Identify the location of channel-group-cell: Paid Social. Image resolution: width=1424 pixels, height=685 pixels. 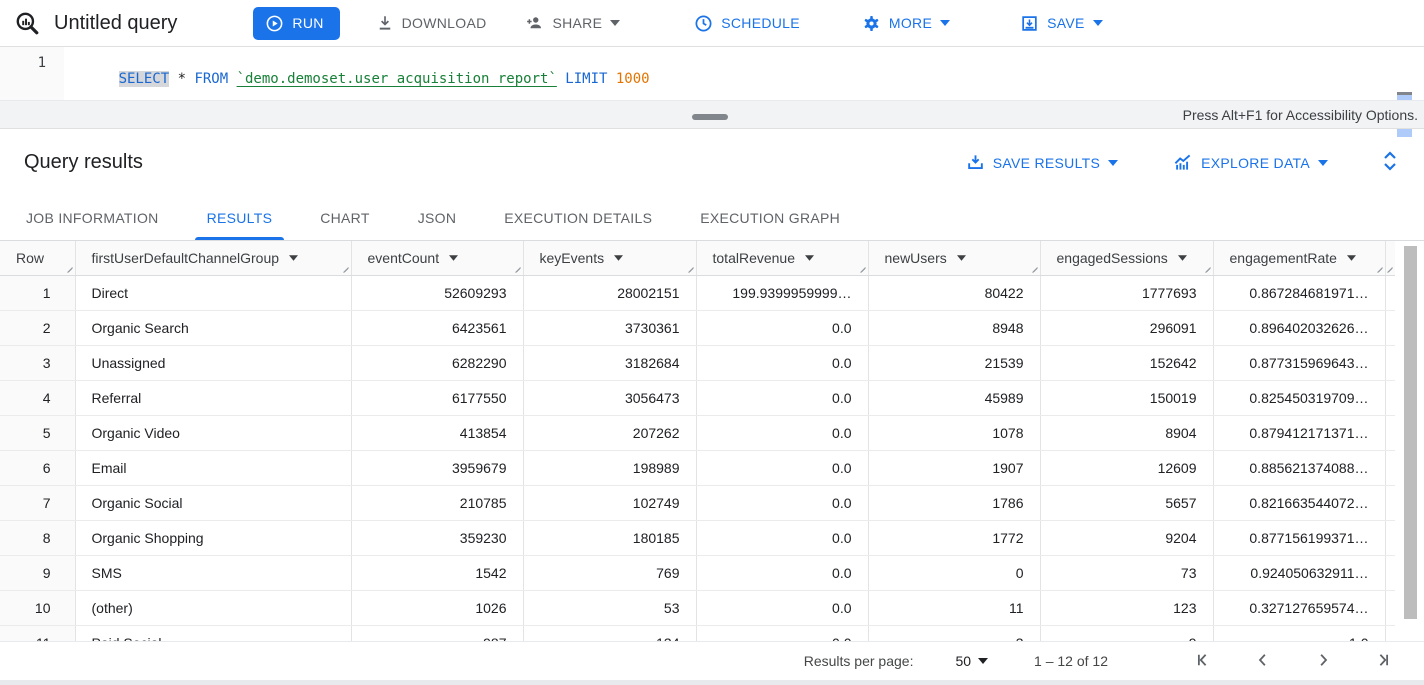
(213, 633).